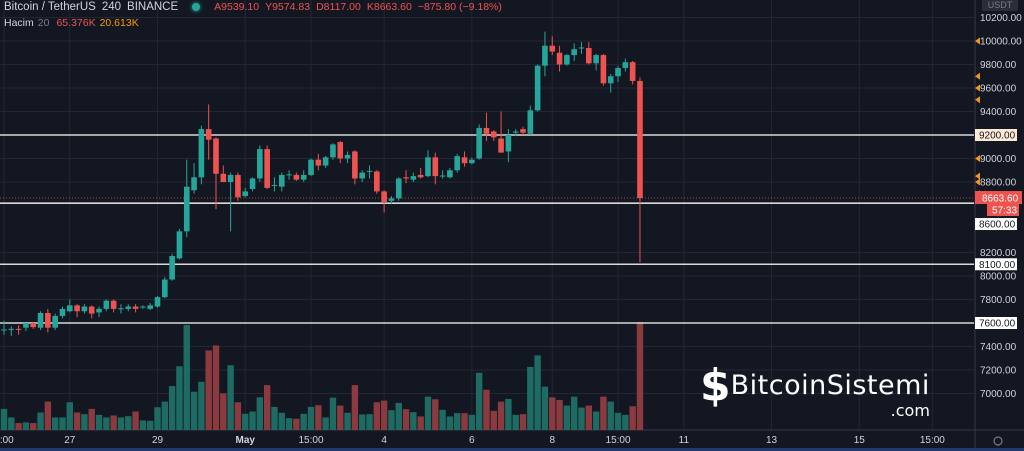  What do you see at coordinates (998, 371) in the screenshot?
I see `y-tick-label: 7200.00` at bounding box center [998, 371].